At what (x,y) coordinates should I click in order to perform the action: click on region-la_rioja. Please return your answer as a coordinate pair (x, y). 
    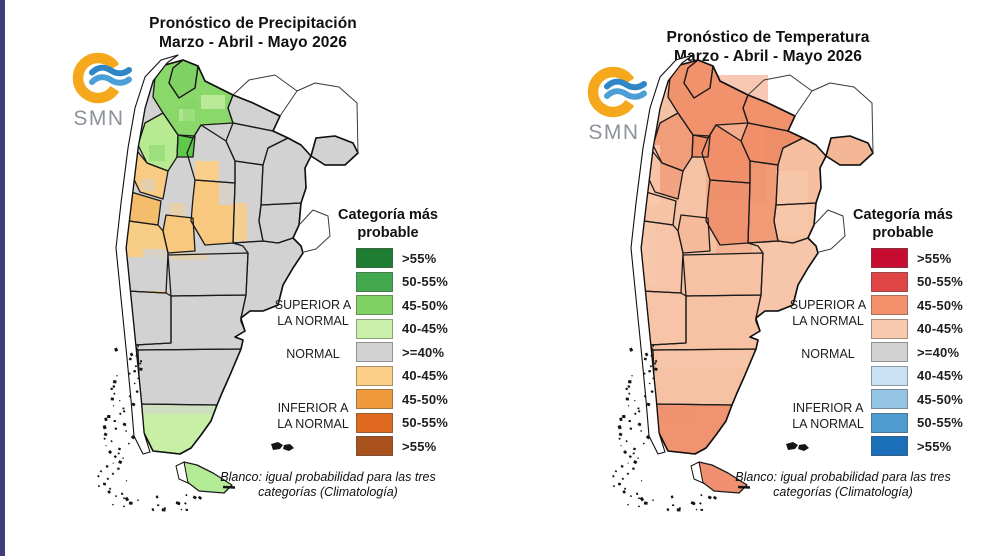
    Looking at the image, I should click on (149, 175).